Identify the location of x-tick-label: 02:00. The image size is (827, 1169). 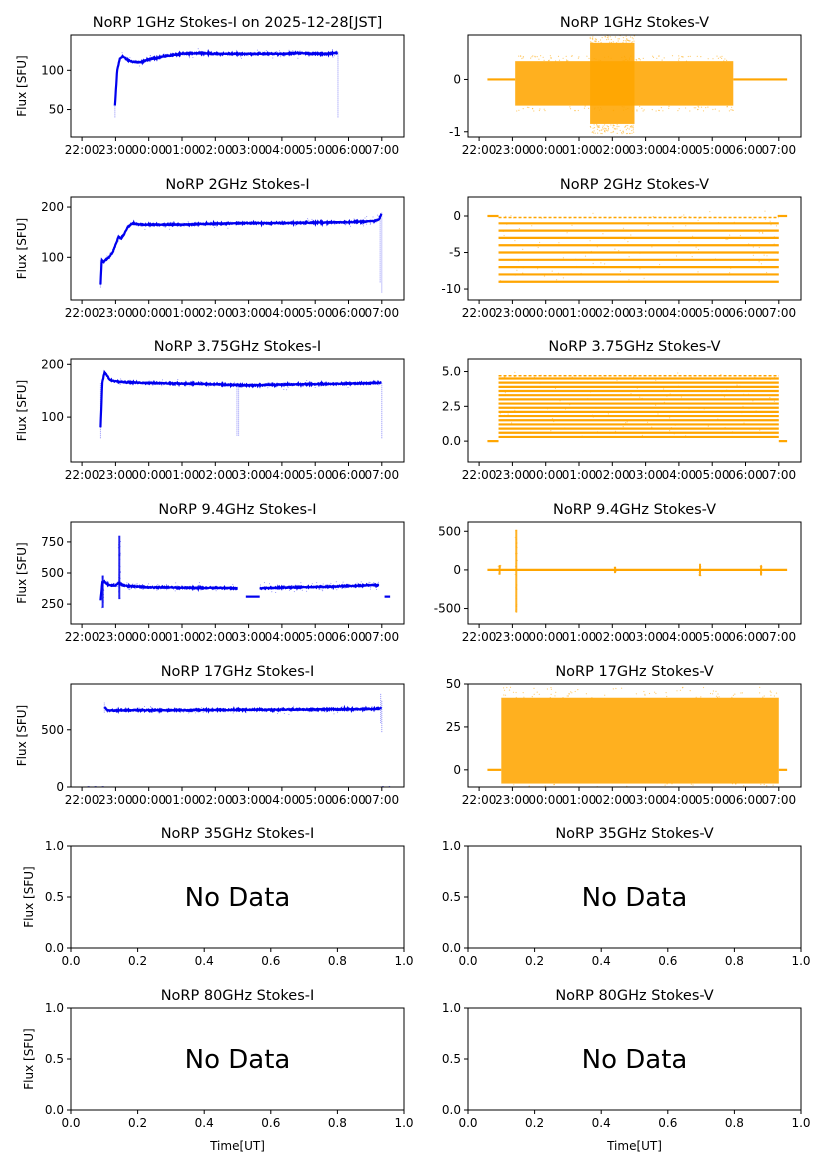
(612, 800).